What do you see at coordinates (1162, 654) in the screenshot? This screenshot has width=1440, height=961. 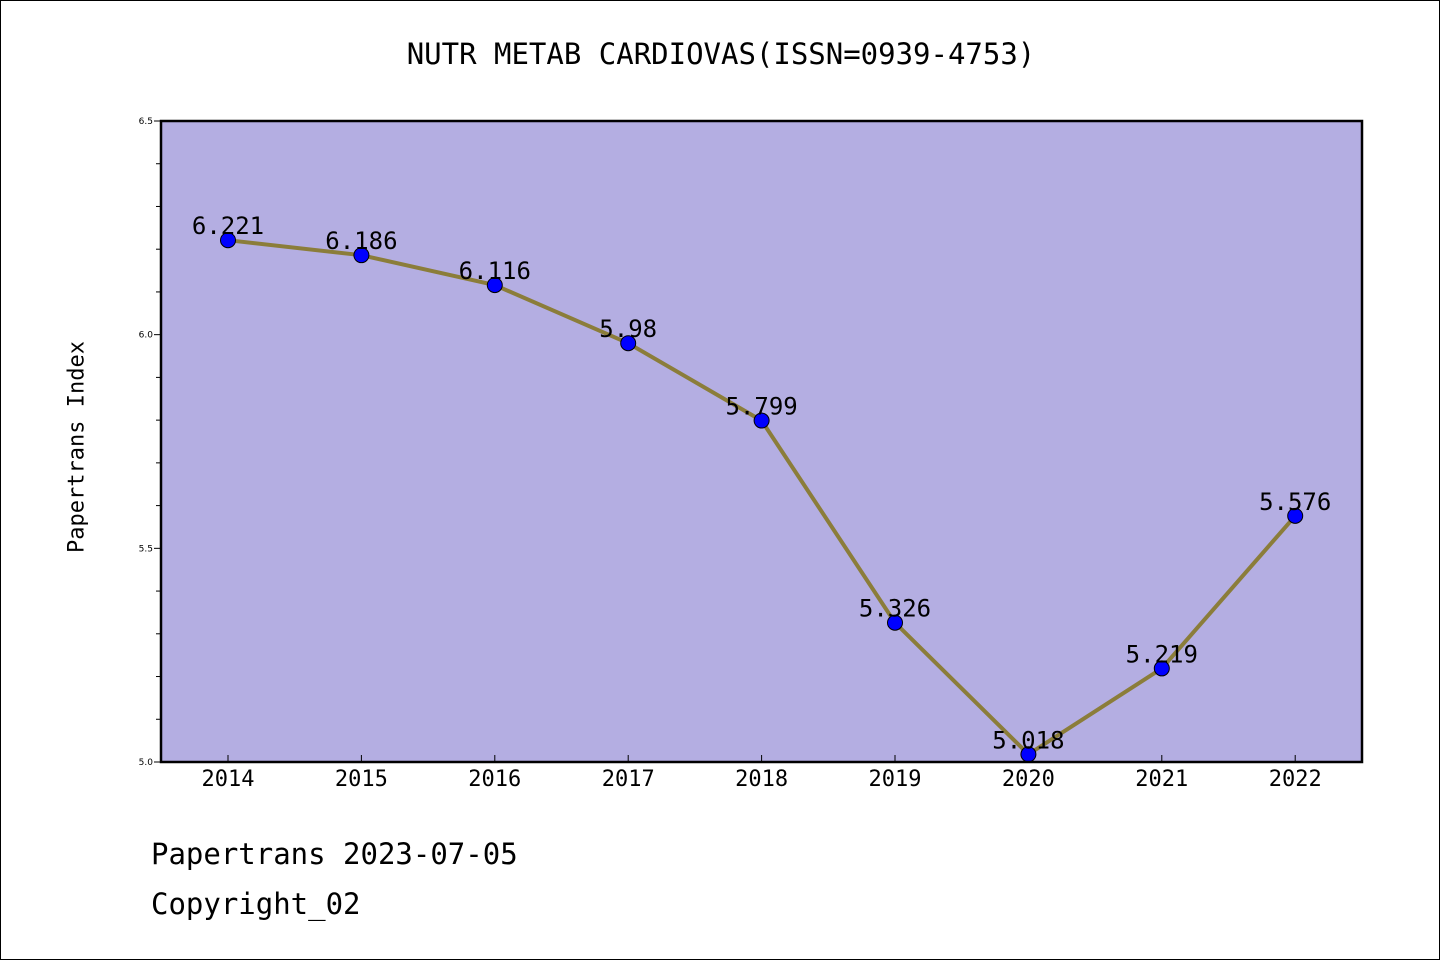 I see `data-label: 5.219` at bounding box center [1162, 654].